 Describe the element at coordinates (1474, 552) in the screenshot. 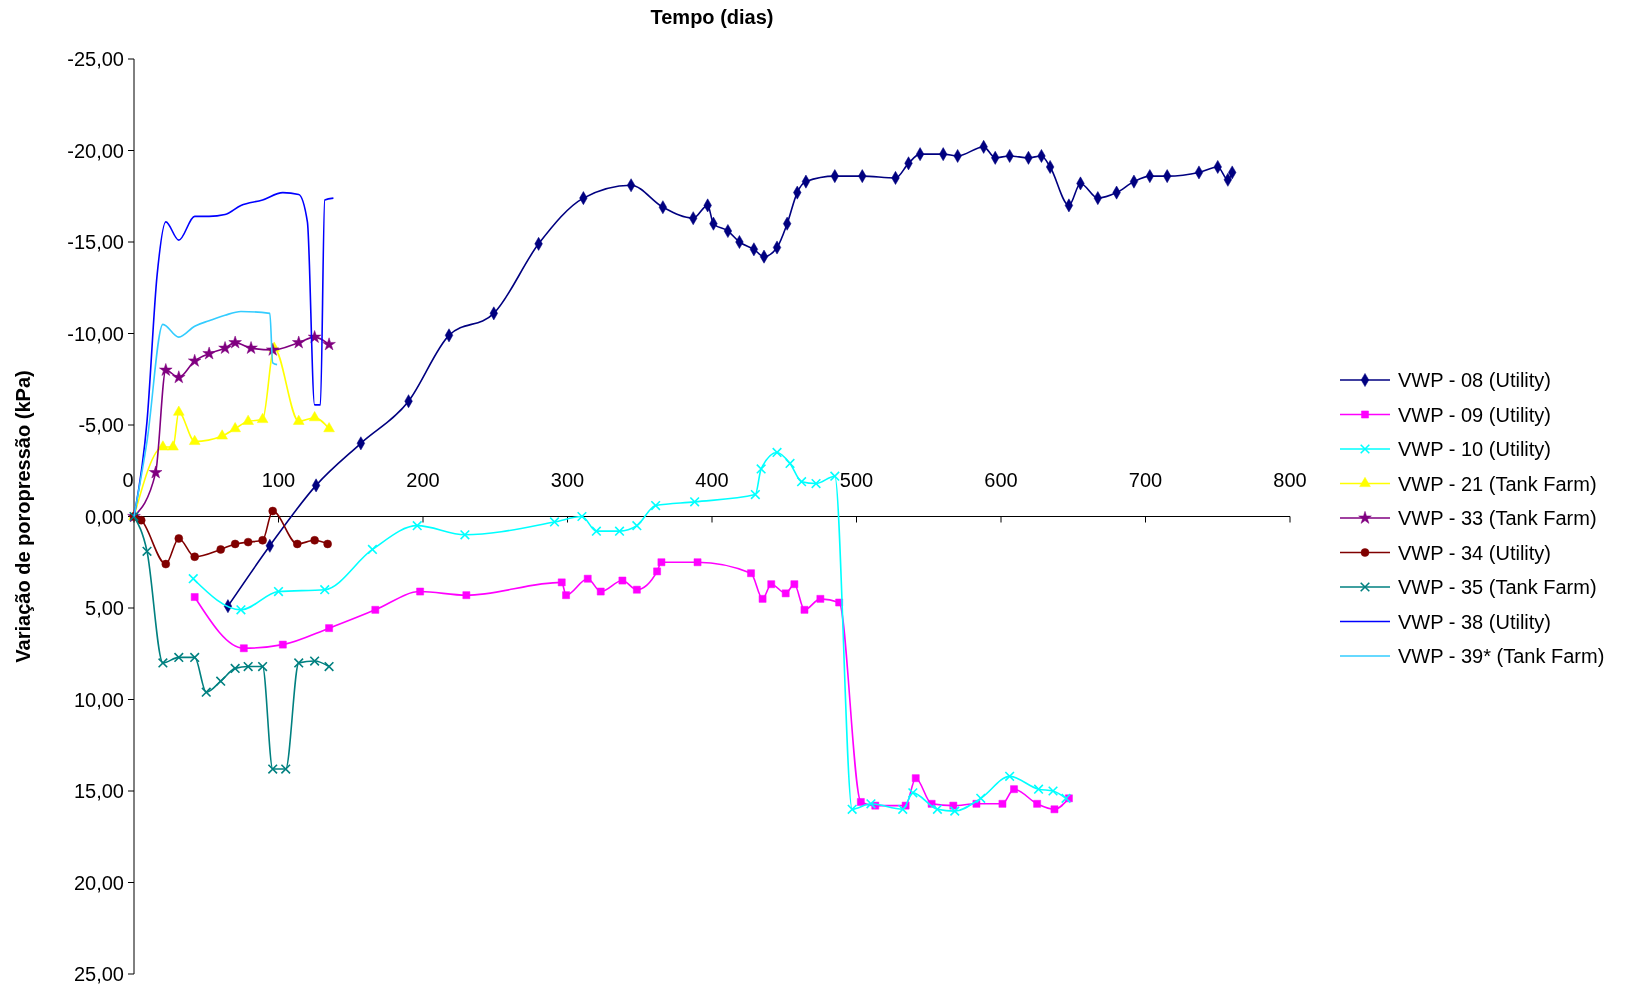

I see `legend-label: VWP - 34 (Utility)` at that location.